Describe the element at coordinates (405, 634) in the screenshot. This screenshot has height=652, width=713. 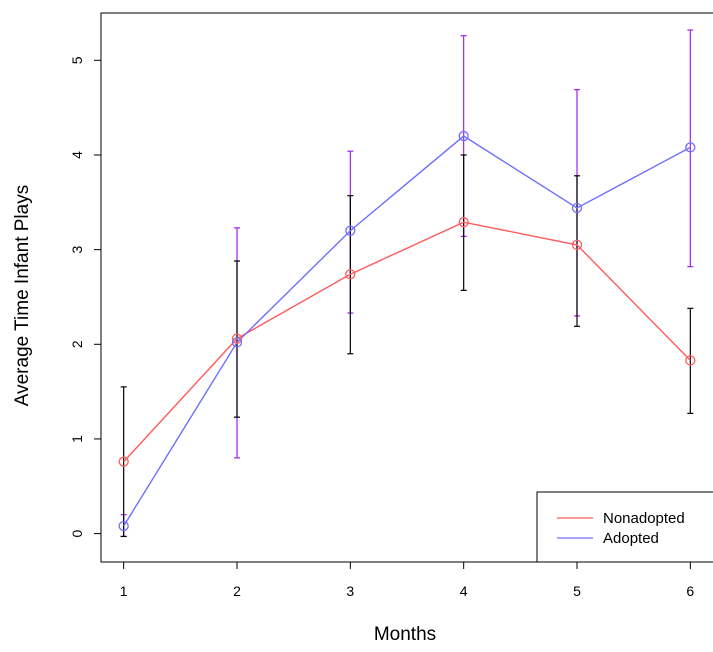
I see `x-axis-title: Months` at that location.